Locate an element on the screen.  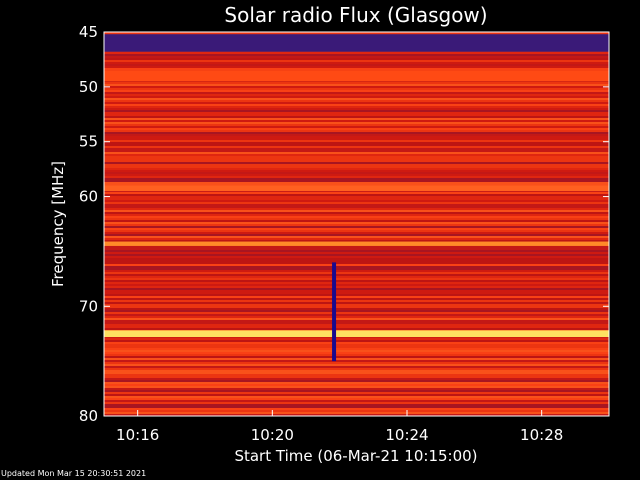
y-tick-label: 55 is located at coordinates (88, 142).